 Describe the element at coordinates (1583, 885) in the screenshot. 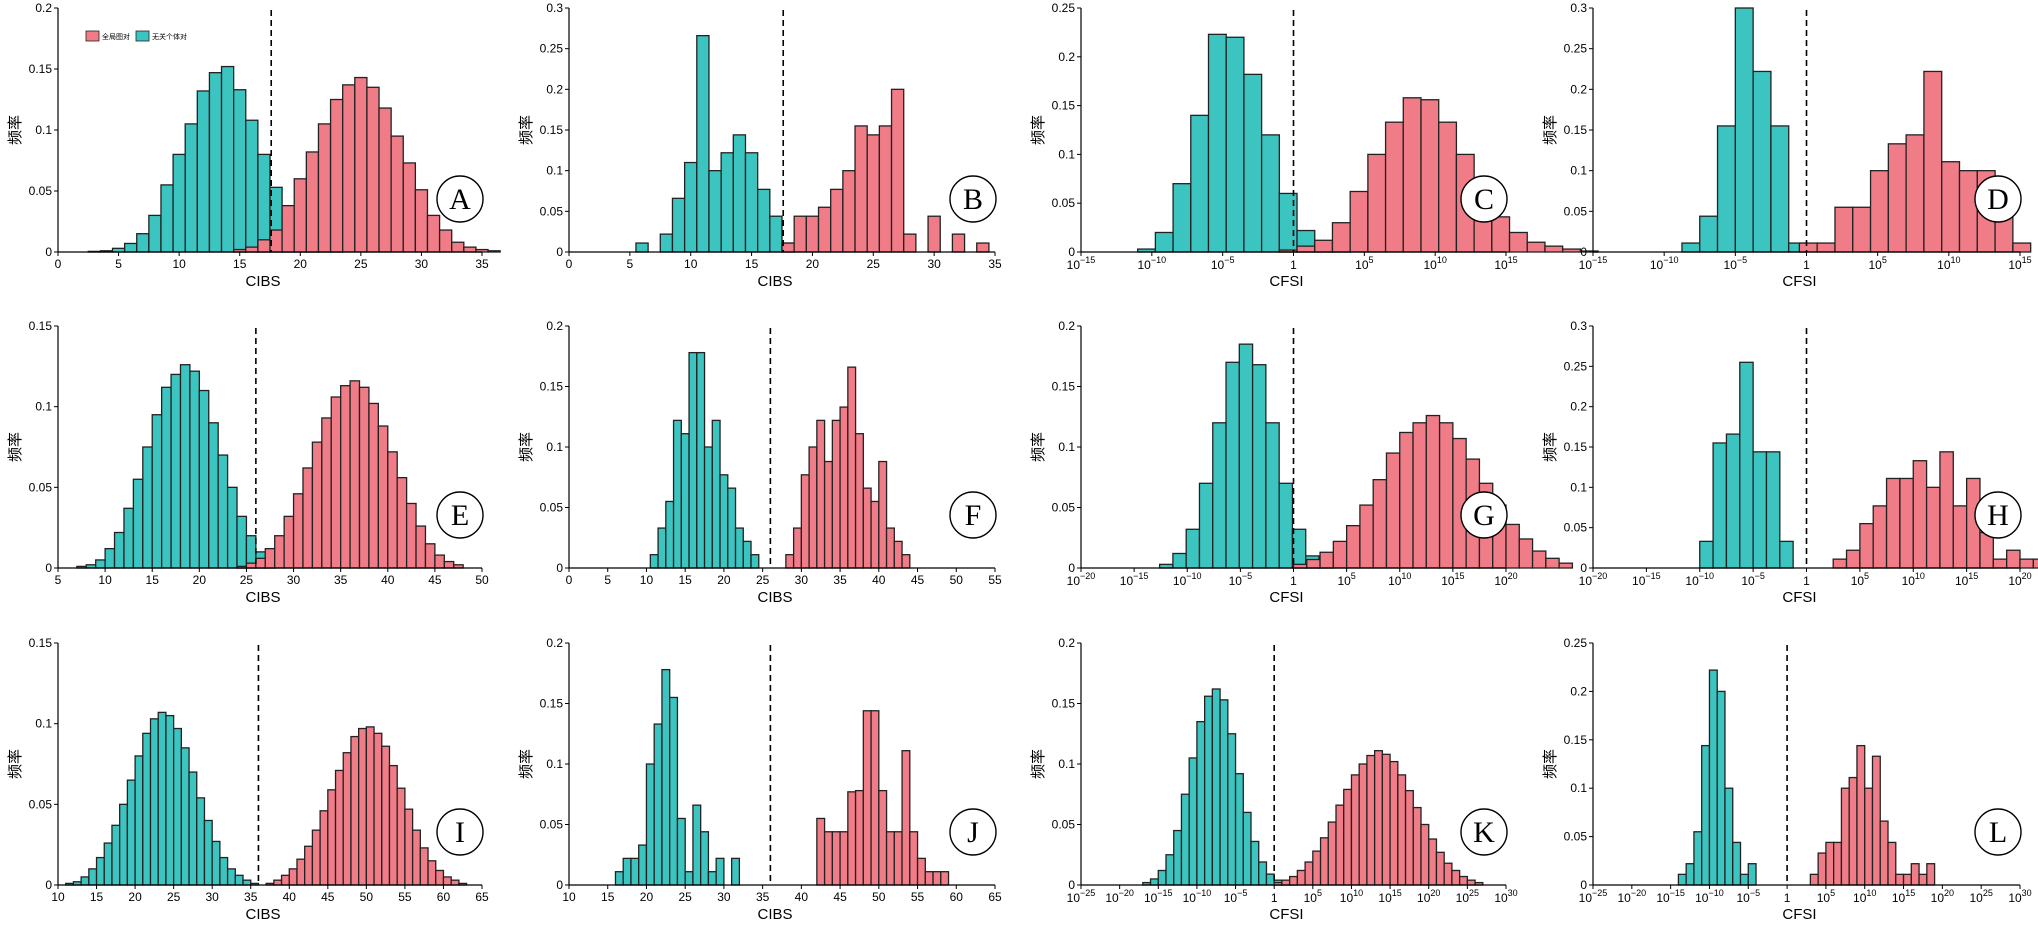

I see `y-tick-label: 0` at that location.